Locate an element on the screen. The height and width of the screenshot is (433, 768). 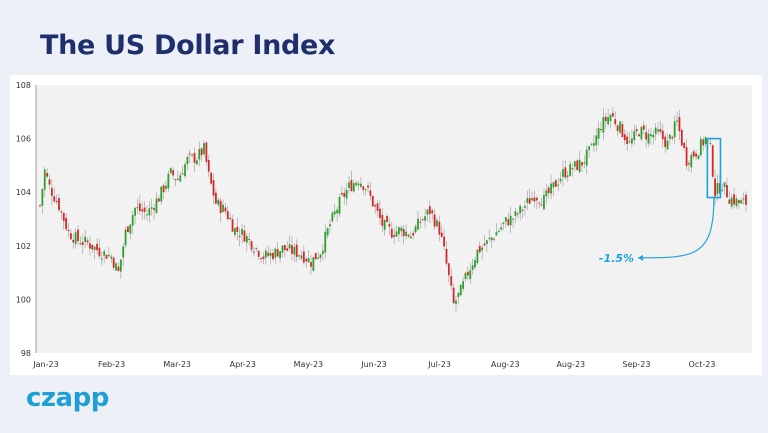
y-tick-label: 102 is located at coordinates (23, 246).